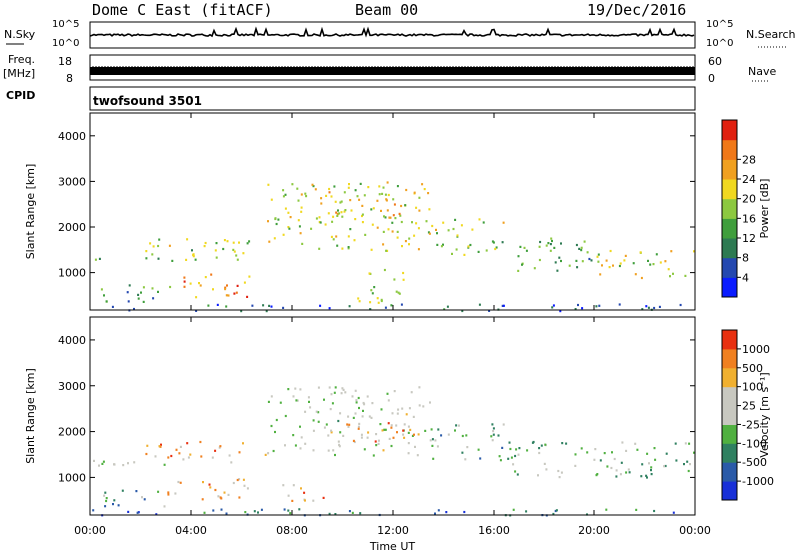 The image size is (800, 554). I want to click on nsky-label: N.Sky, so click(20, 34).